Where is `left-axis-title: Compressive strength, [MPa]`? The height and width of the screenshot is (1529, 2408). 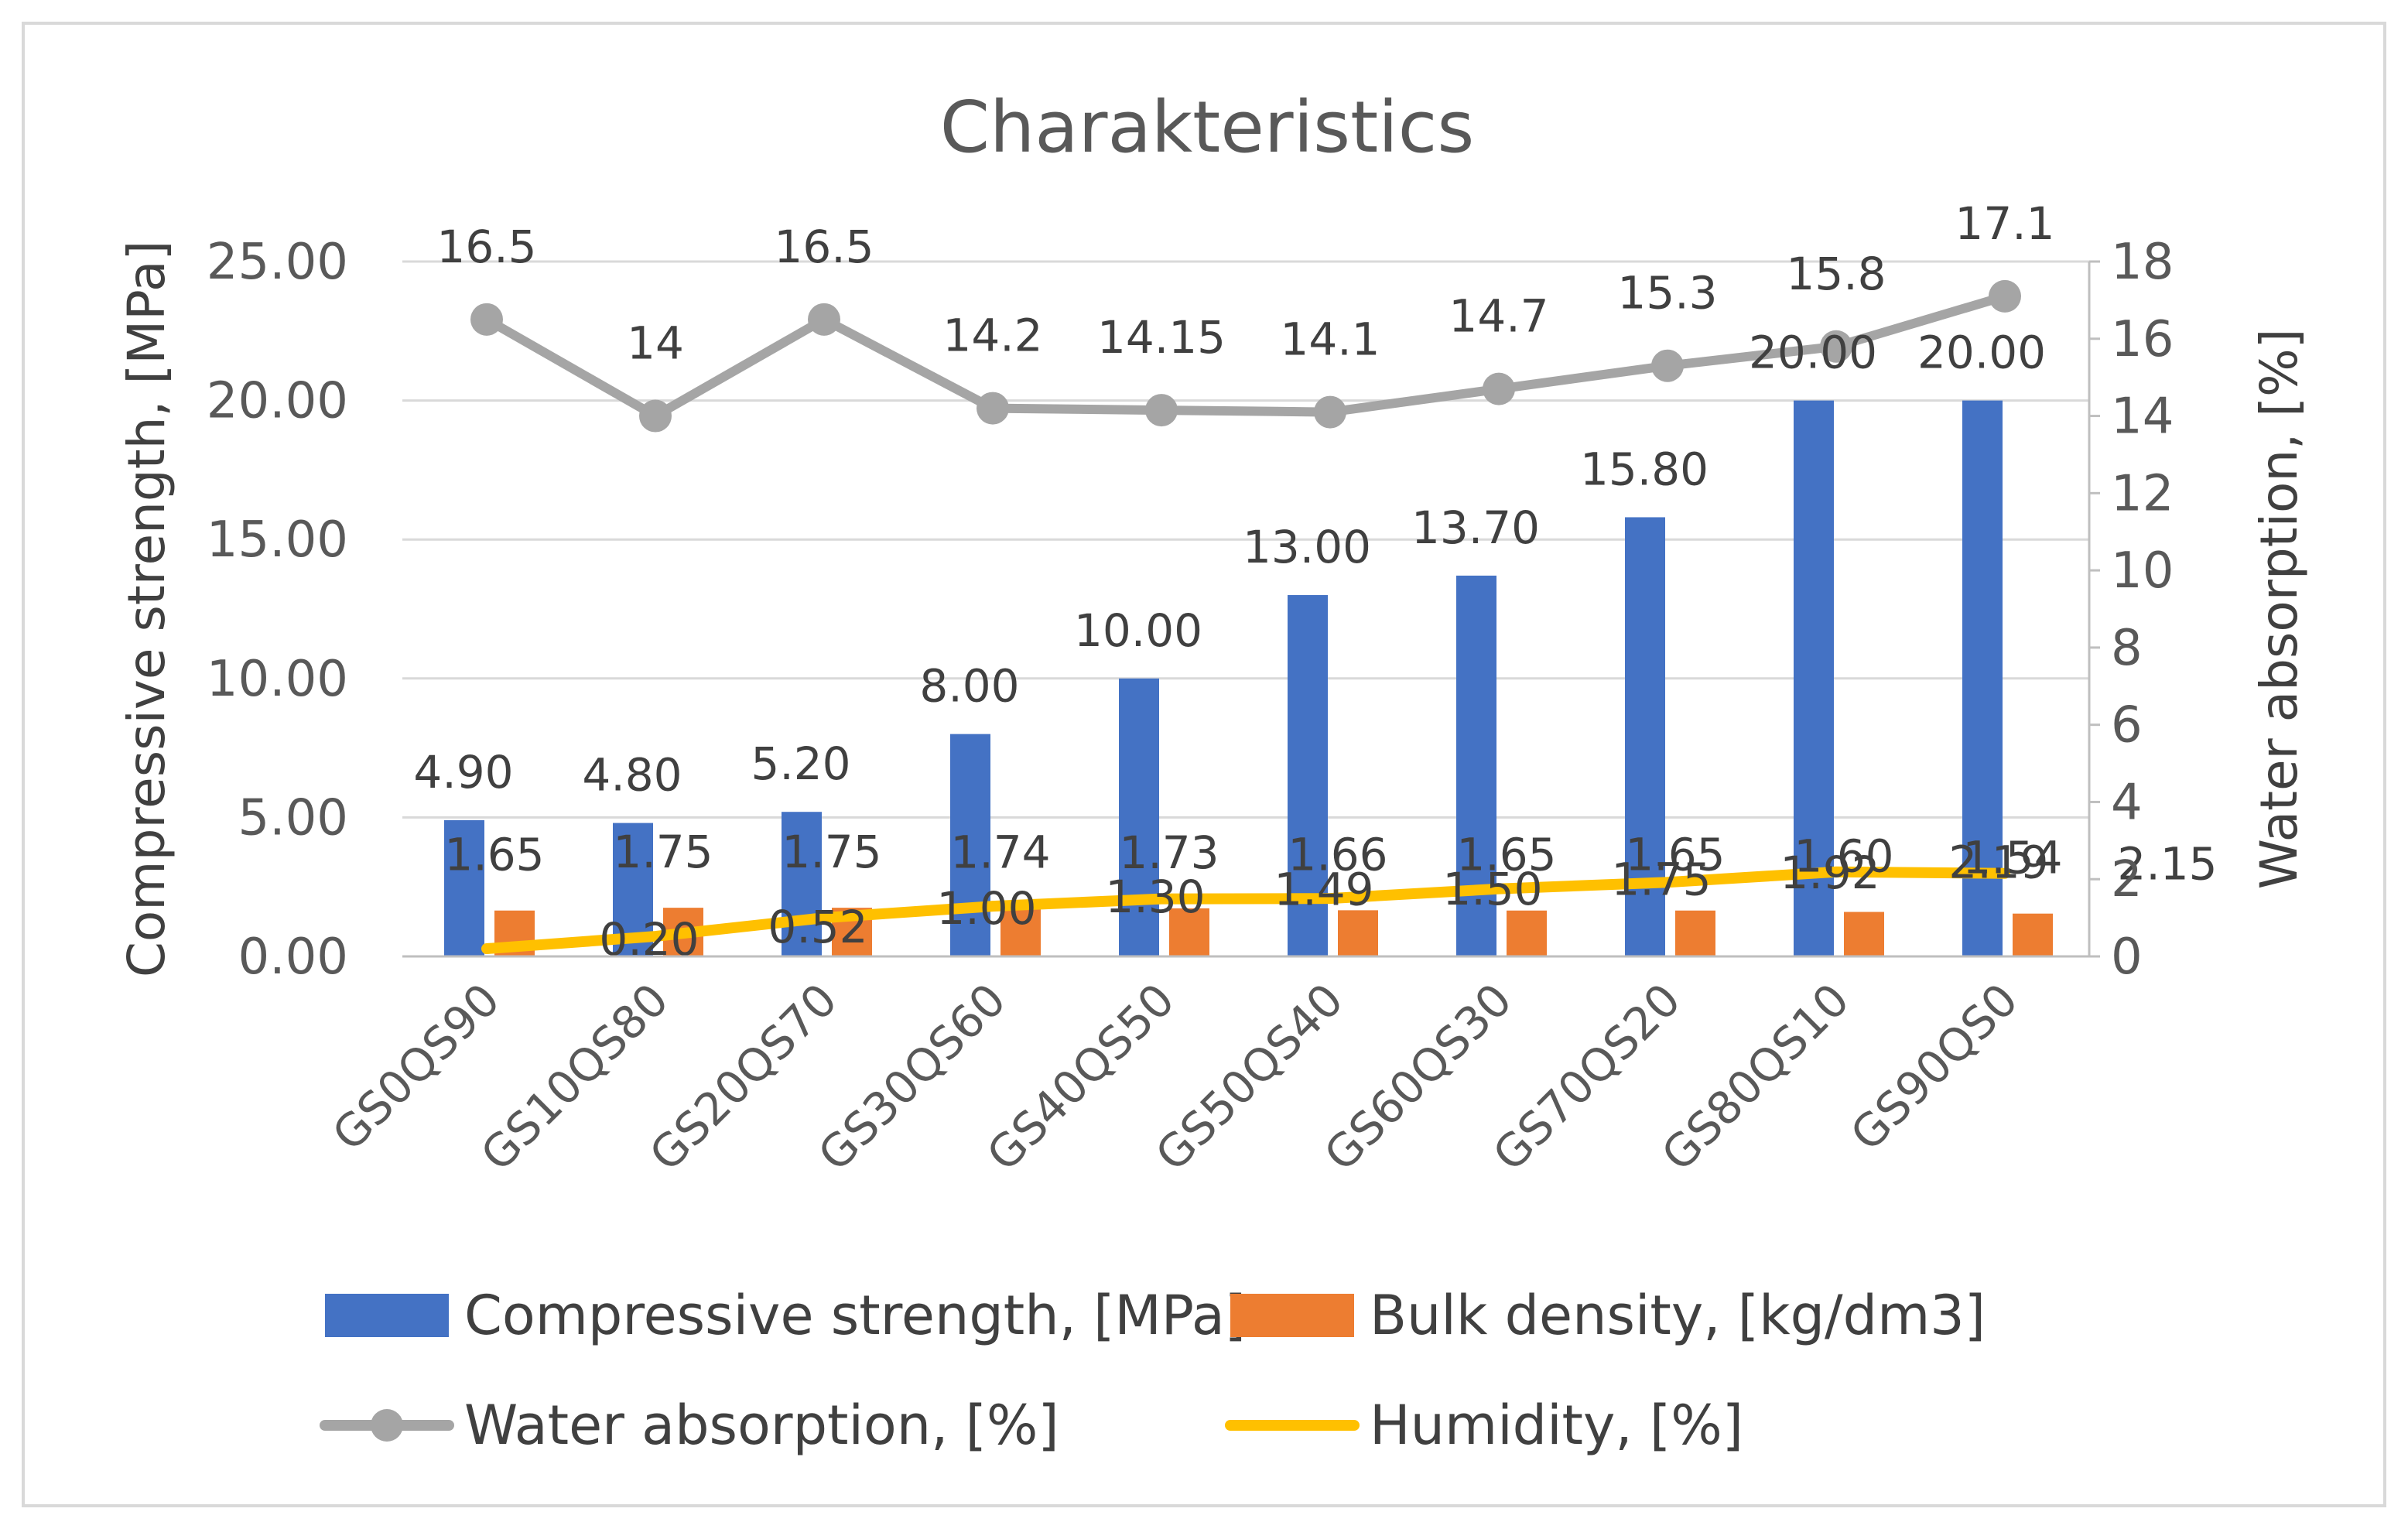 left-axis-title: Compressive strength, [MPa] is located at coordinates (146, 609).